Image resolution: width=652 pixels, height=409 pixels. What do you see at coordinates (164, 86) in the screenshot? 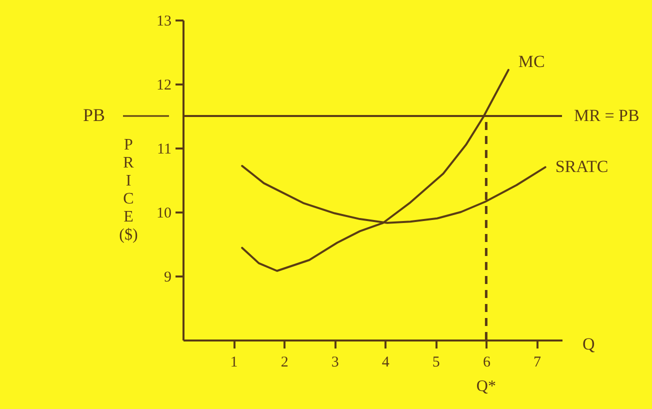
I see `y-tick-label: 12` at bounding box center [164, 86].